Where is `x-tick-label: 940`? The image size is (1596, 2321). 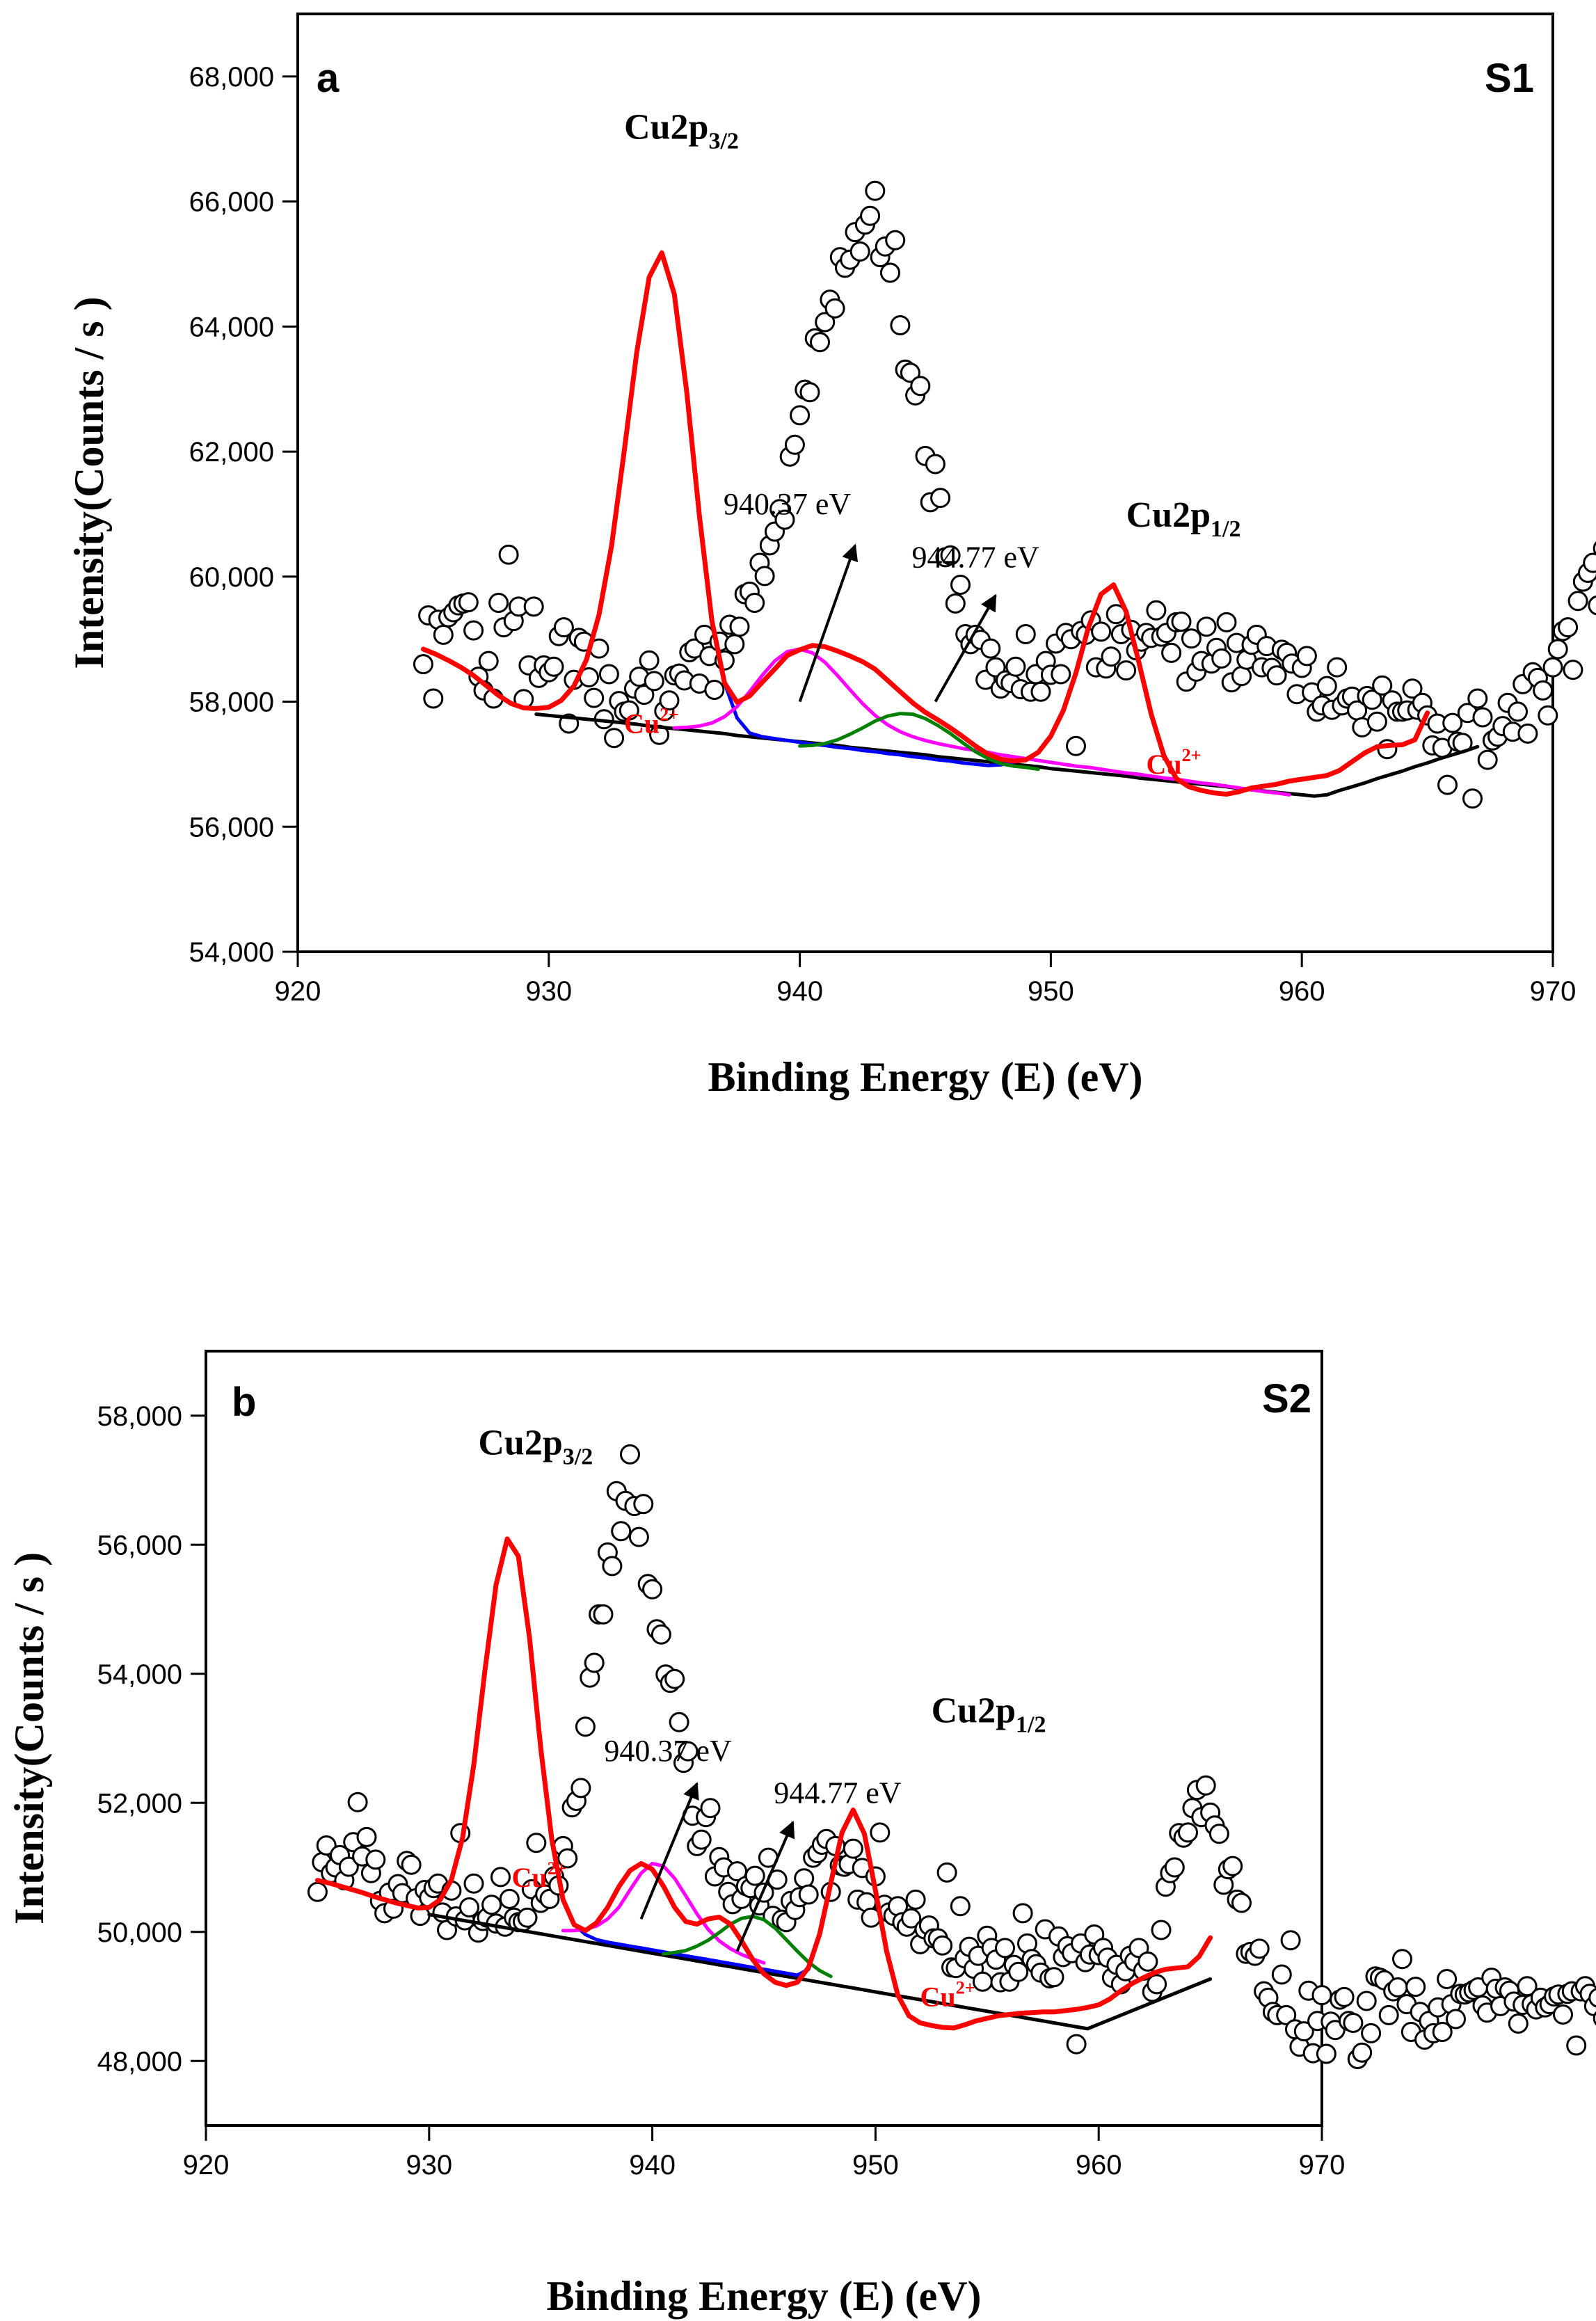 x-tick-label: 940 is located at coordinates (799, 991).